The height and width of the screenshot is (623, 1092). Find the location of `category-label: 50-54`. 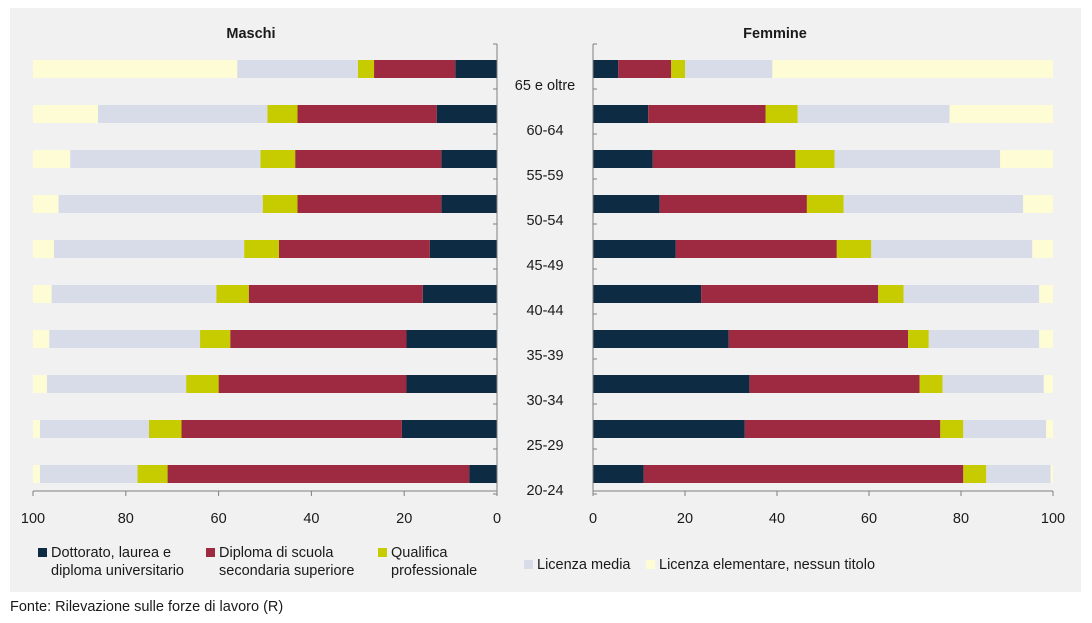

category-label: 50-54 is located at coordinates (544, 221).